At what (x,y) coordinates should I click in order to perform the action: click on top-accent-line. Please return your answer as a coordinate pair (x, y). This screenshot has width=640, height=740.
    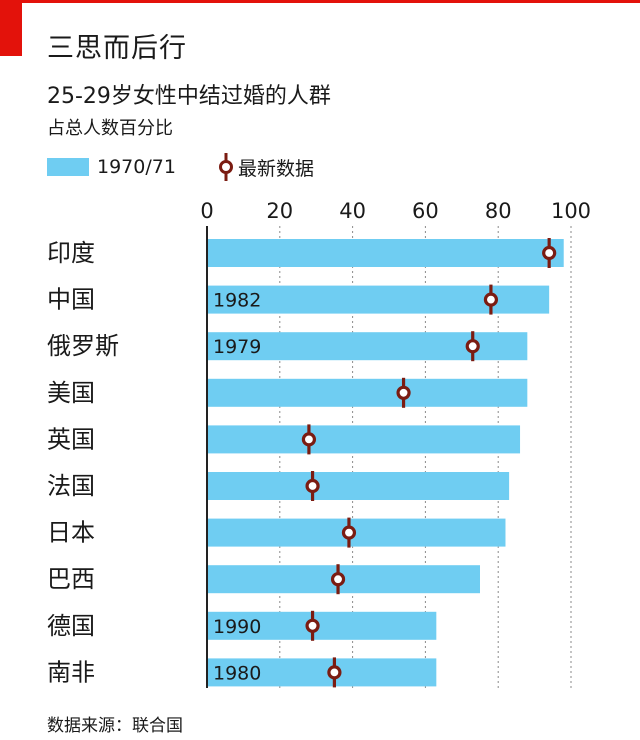
    Looking at the image, I should click on (320, 1).